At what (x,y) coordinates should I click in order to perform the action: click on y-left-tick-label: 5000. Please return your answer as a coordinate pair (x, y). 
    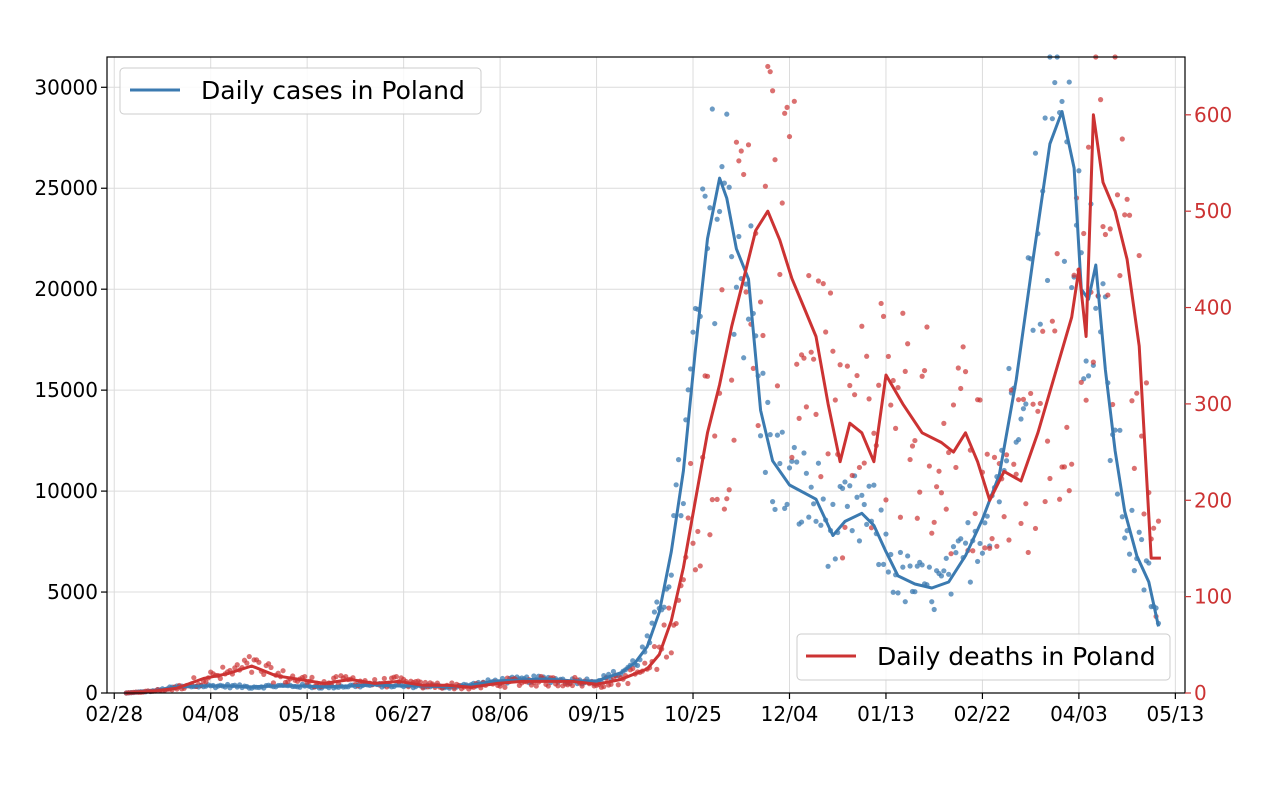
    Looking at the image, I should click on (72, 592).